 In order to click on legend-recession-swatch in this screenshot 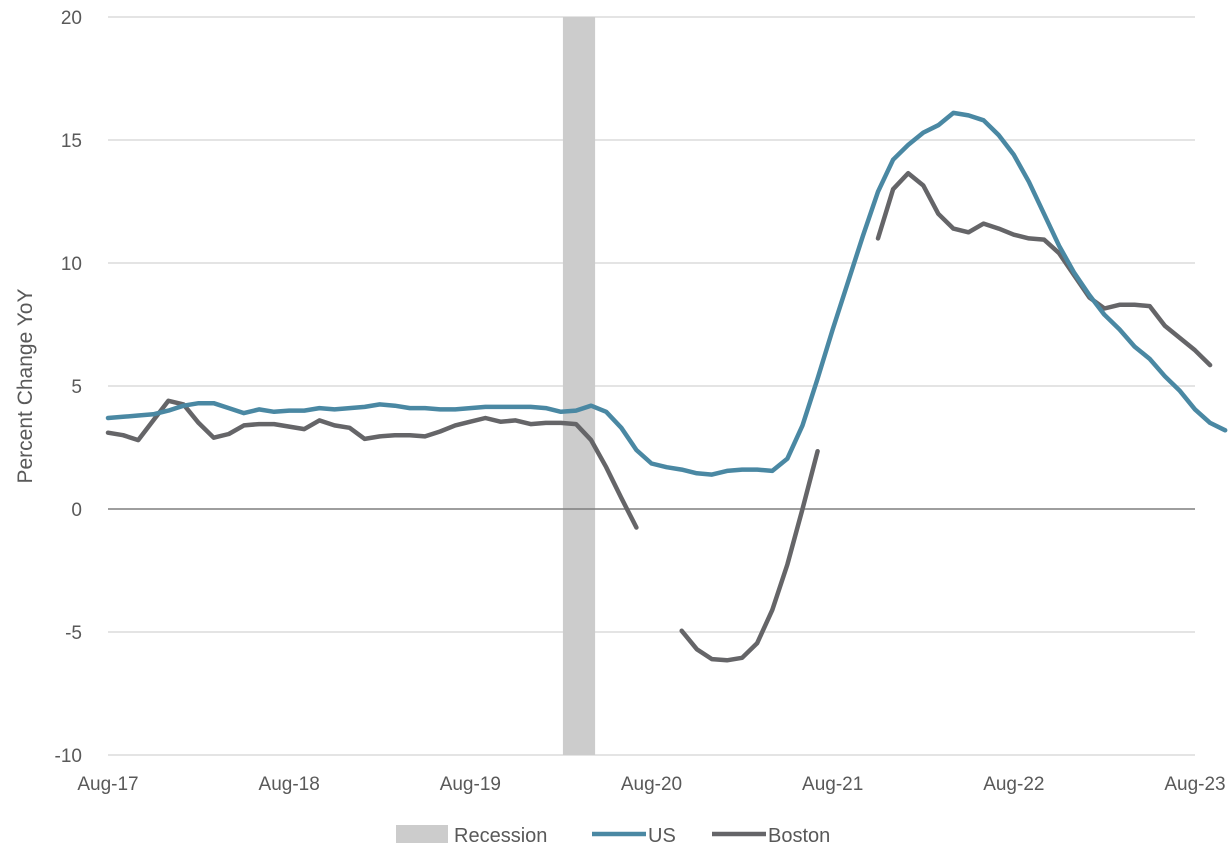, I will do `click(422, 834)`.